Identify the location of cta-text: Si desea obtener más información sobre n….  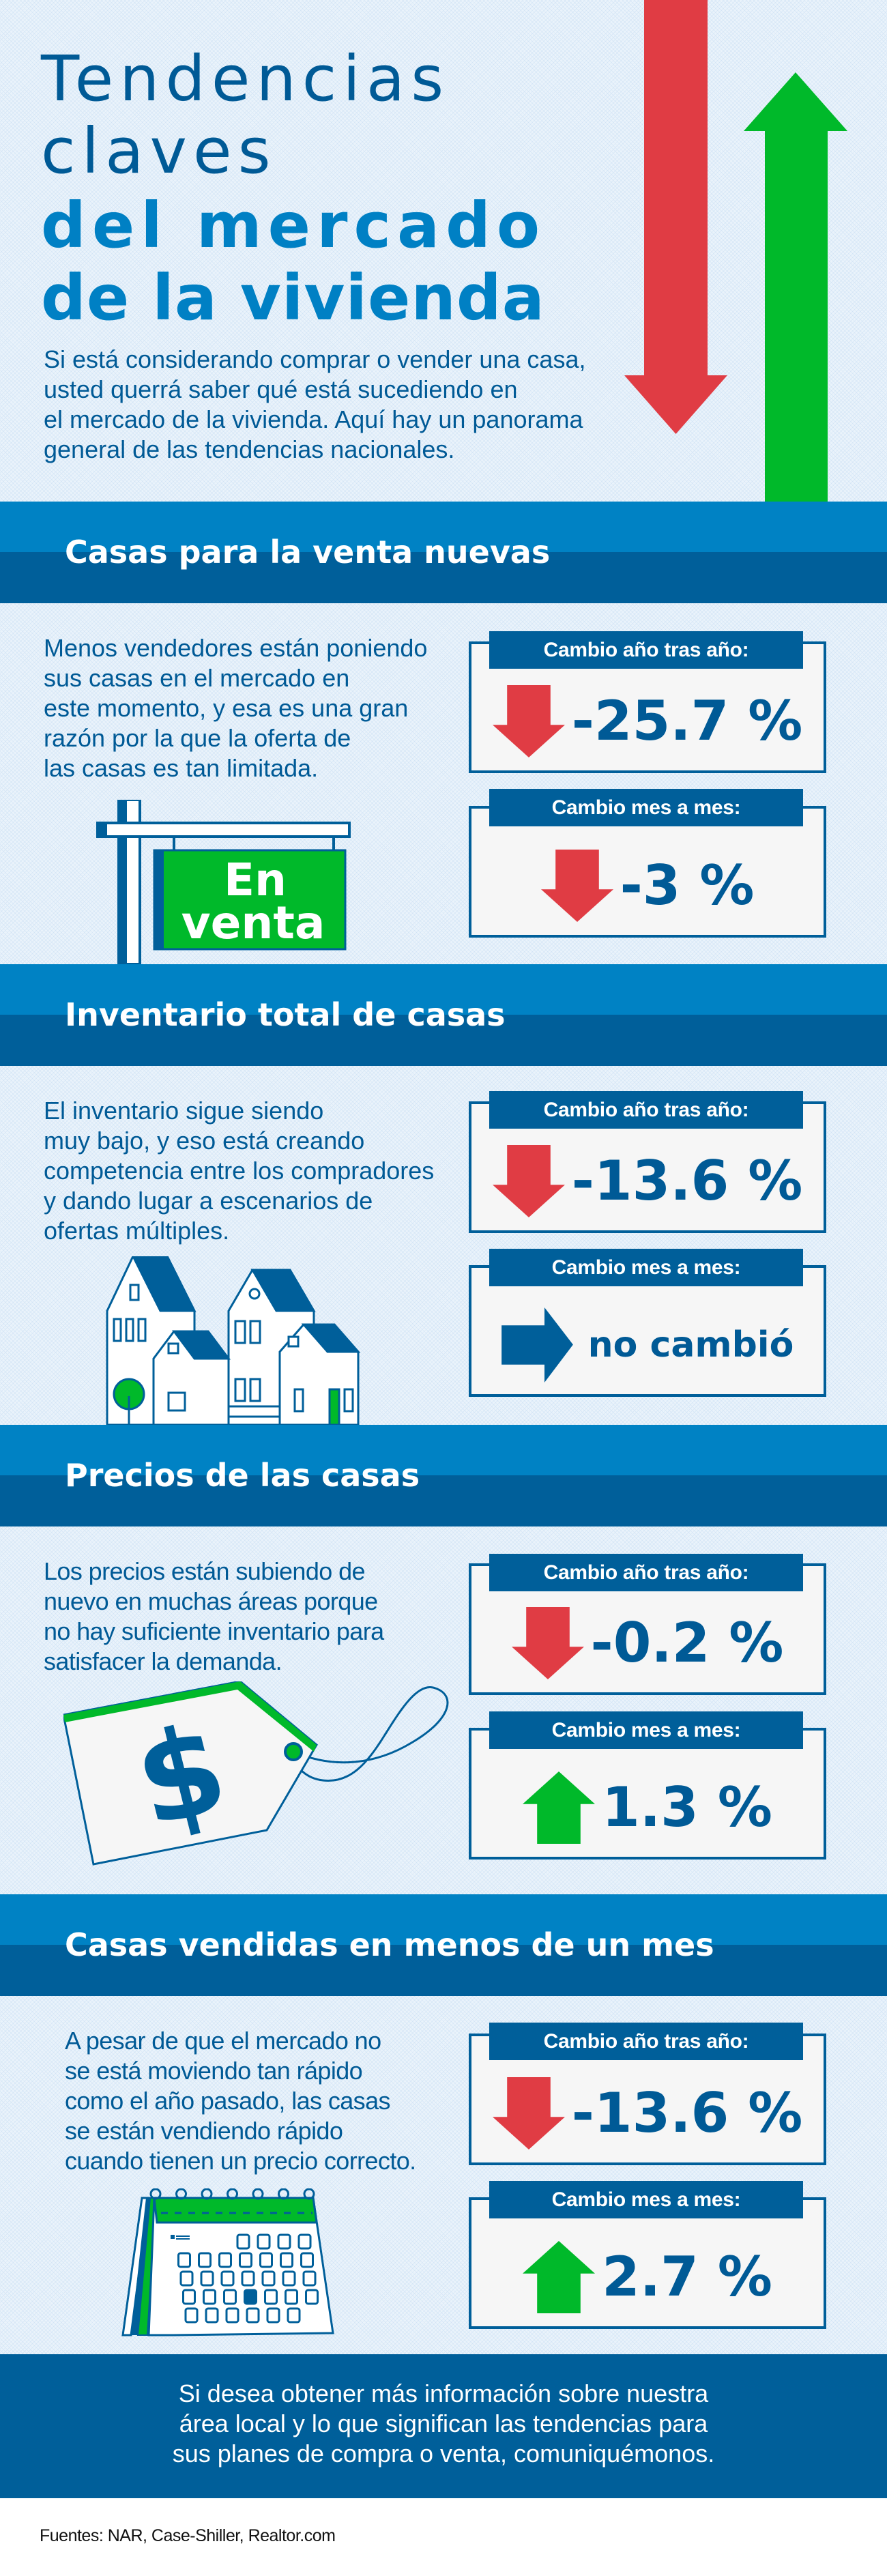
(443, 2424).